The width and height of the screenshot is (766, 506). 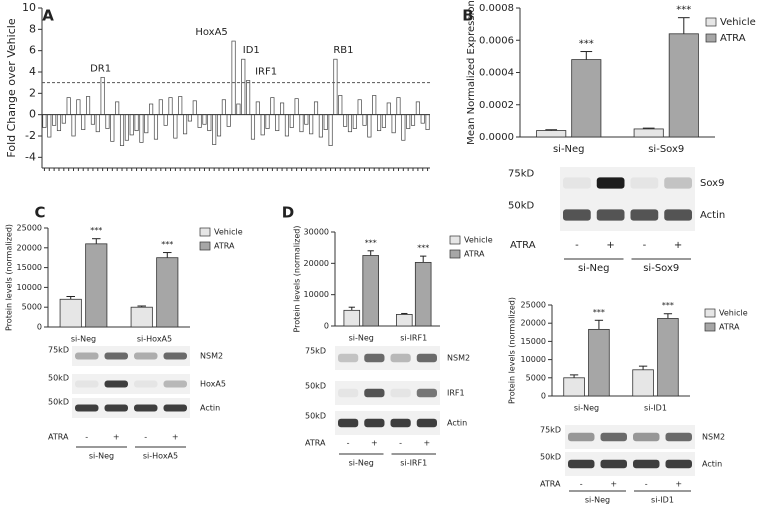 I want to click on legend-label: ATRA, so click(x=729, y=327).